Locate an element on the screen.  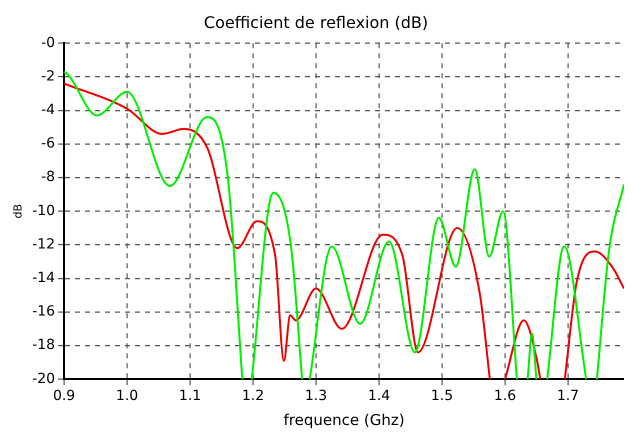
x-tick-label: 1.2 is located at coordinates (253, 396).